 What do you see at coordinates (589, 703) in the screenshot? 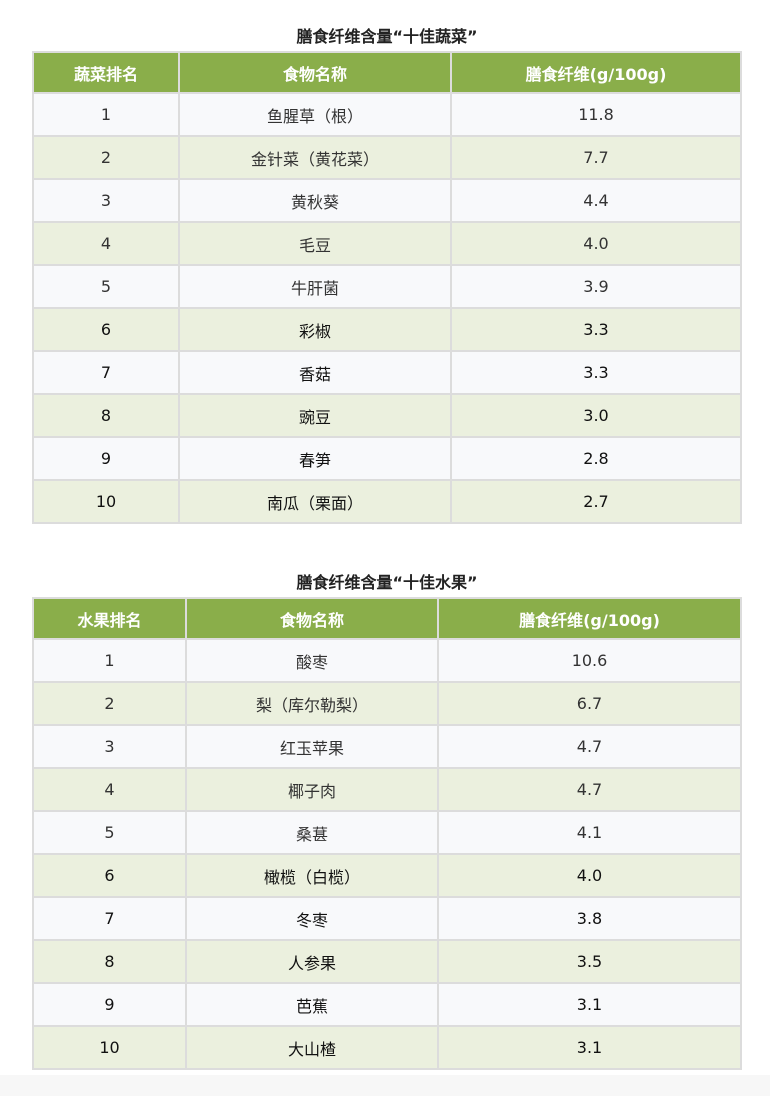
I see `fiber-cell: 6.7` at bounding box center [589, 703].